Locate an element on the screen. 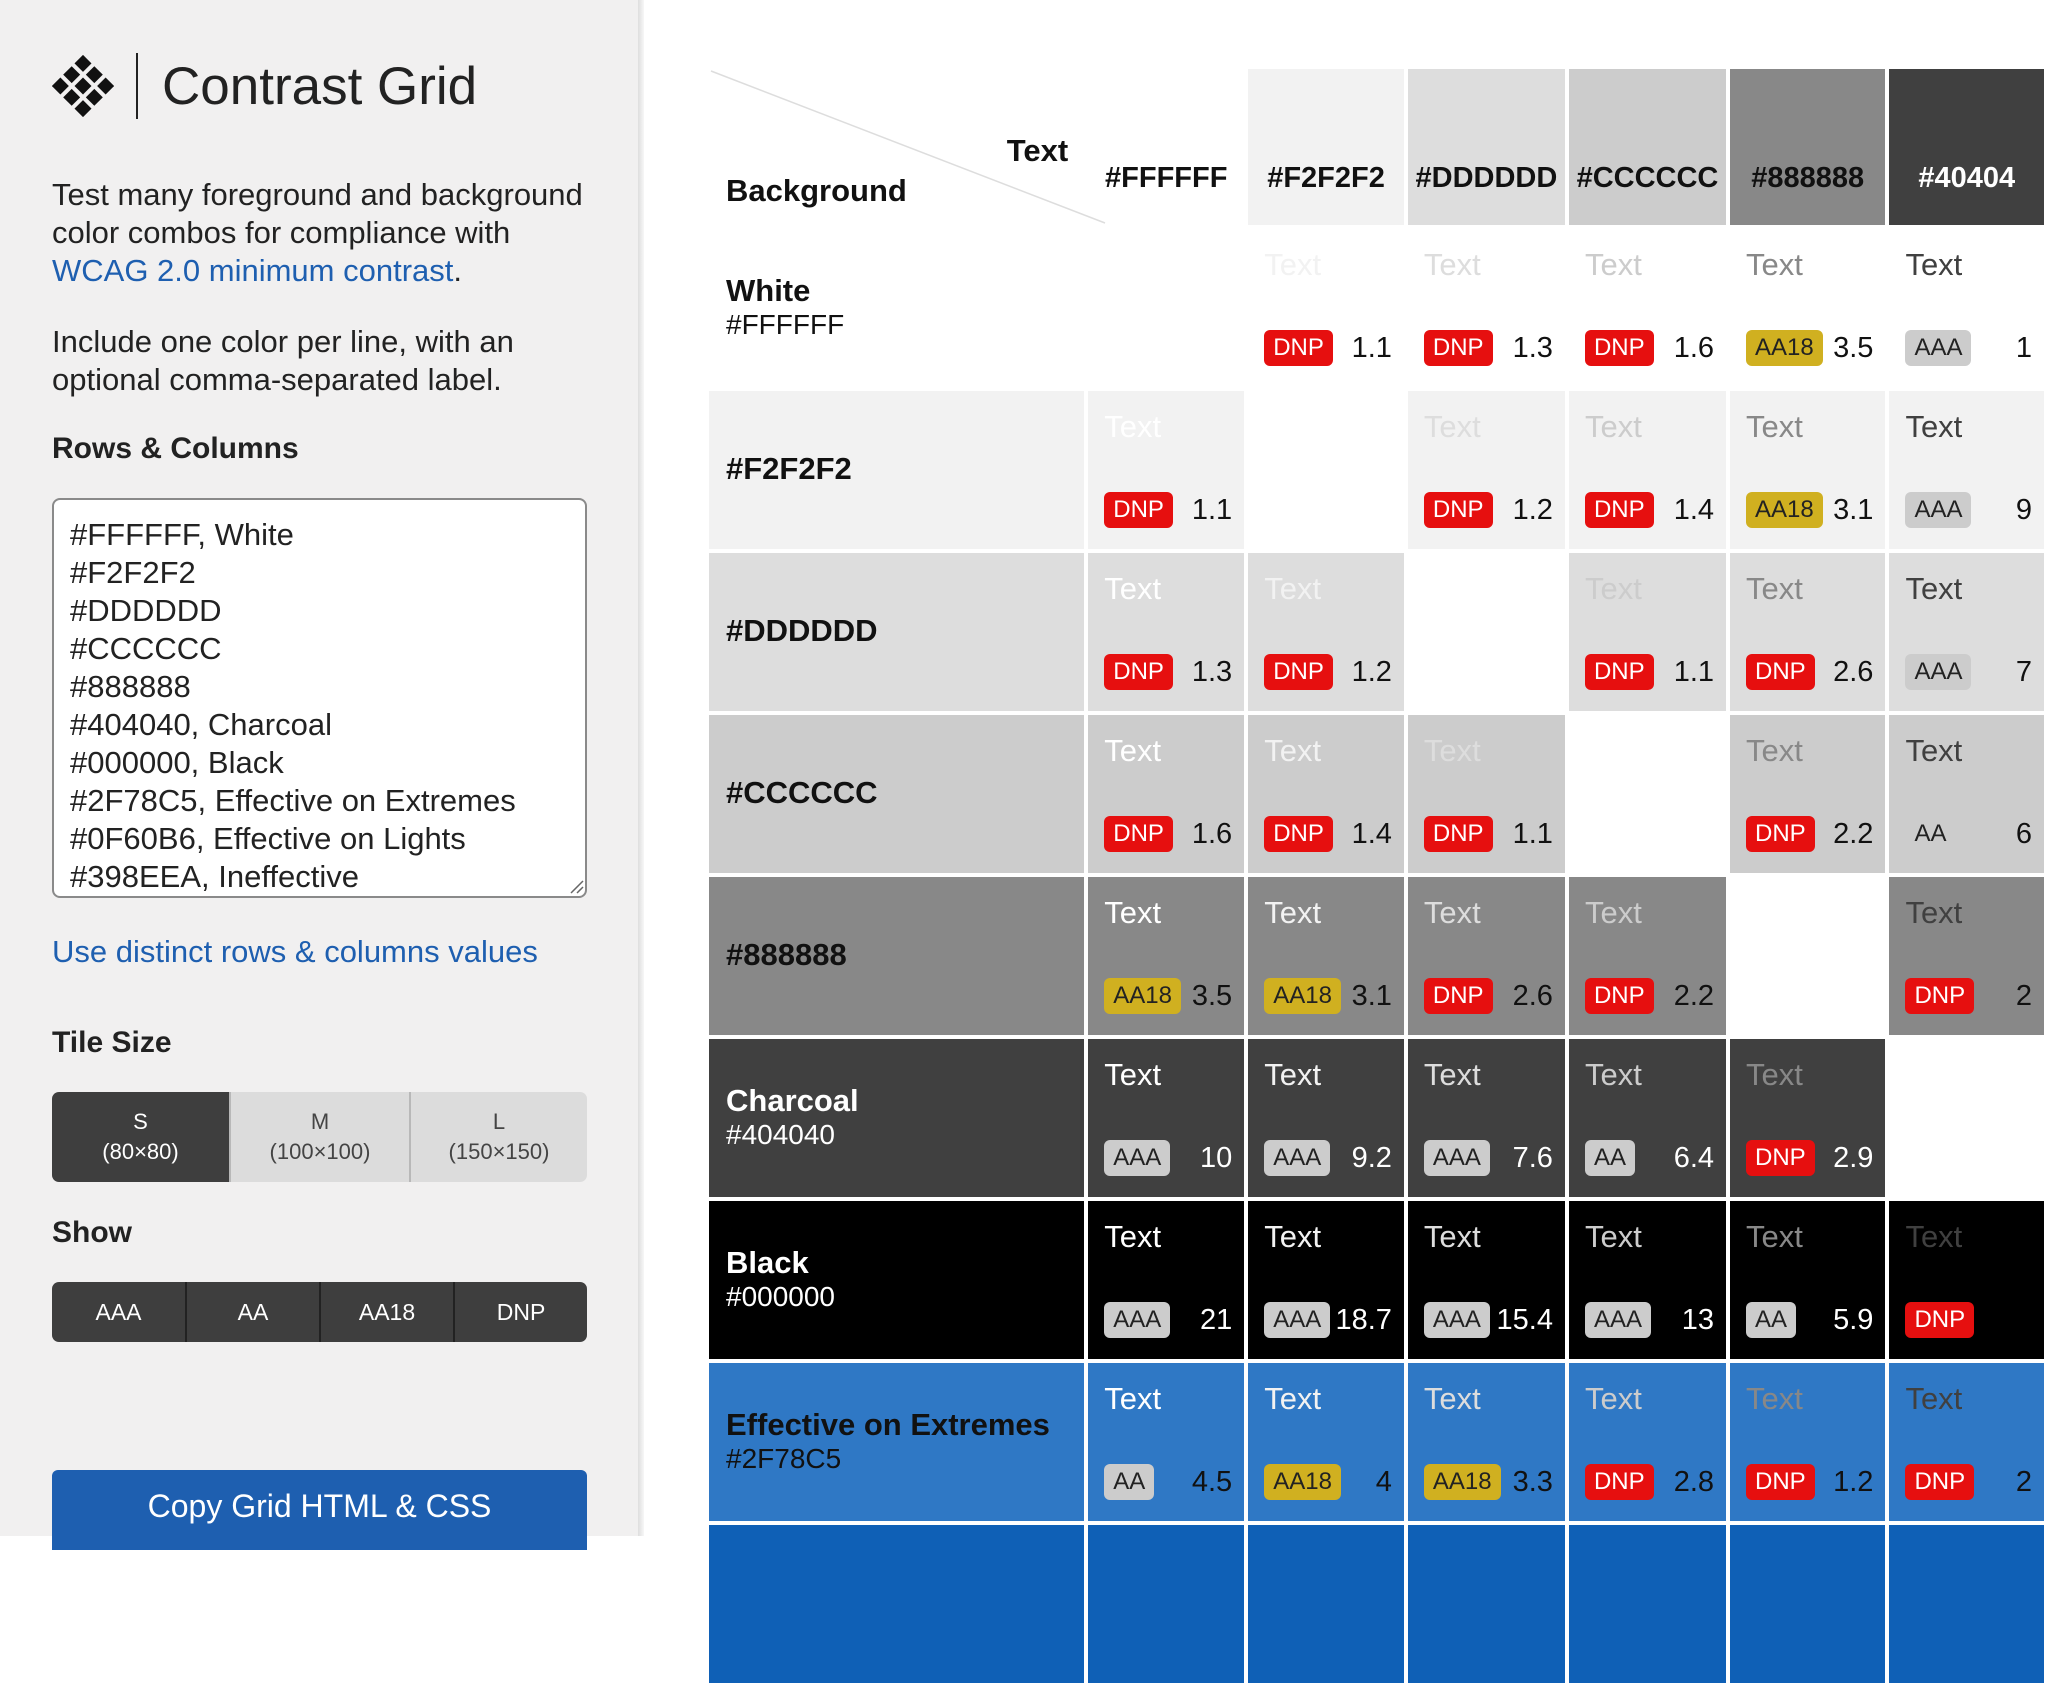 Image resolution: width=2048 pixels, height=1687 pixels. contrast-cell: Text DNP 1.1 is located at coordinates (1326, 308).